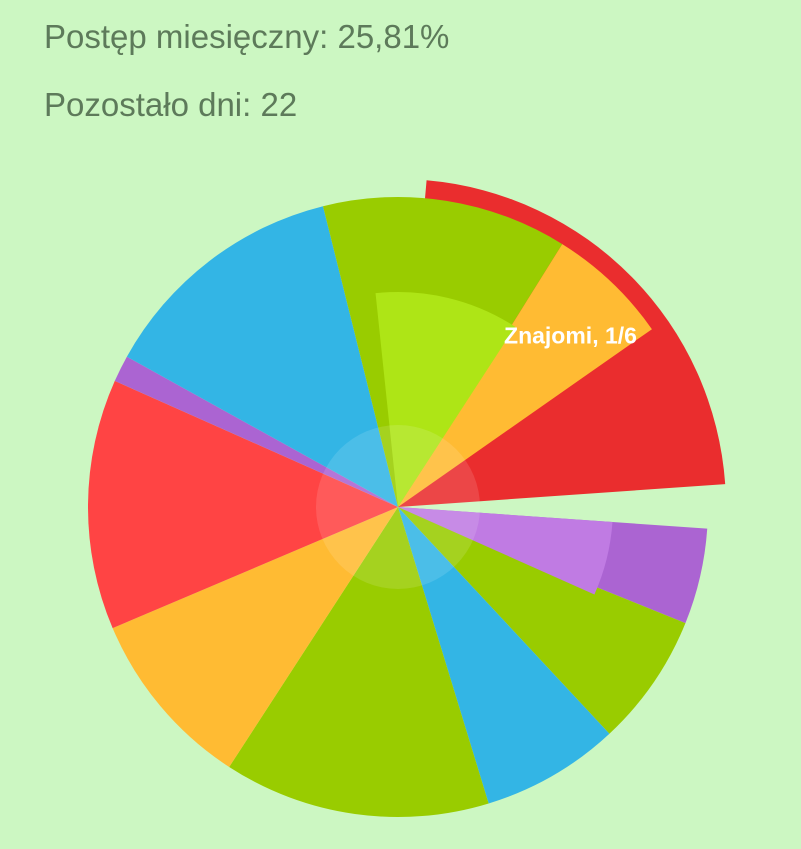  I want to click on days-remaining-label: Pozostało dni, so click(152, 104).